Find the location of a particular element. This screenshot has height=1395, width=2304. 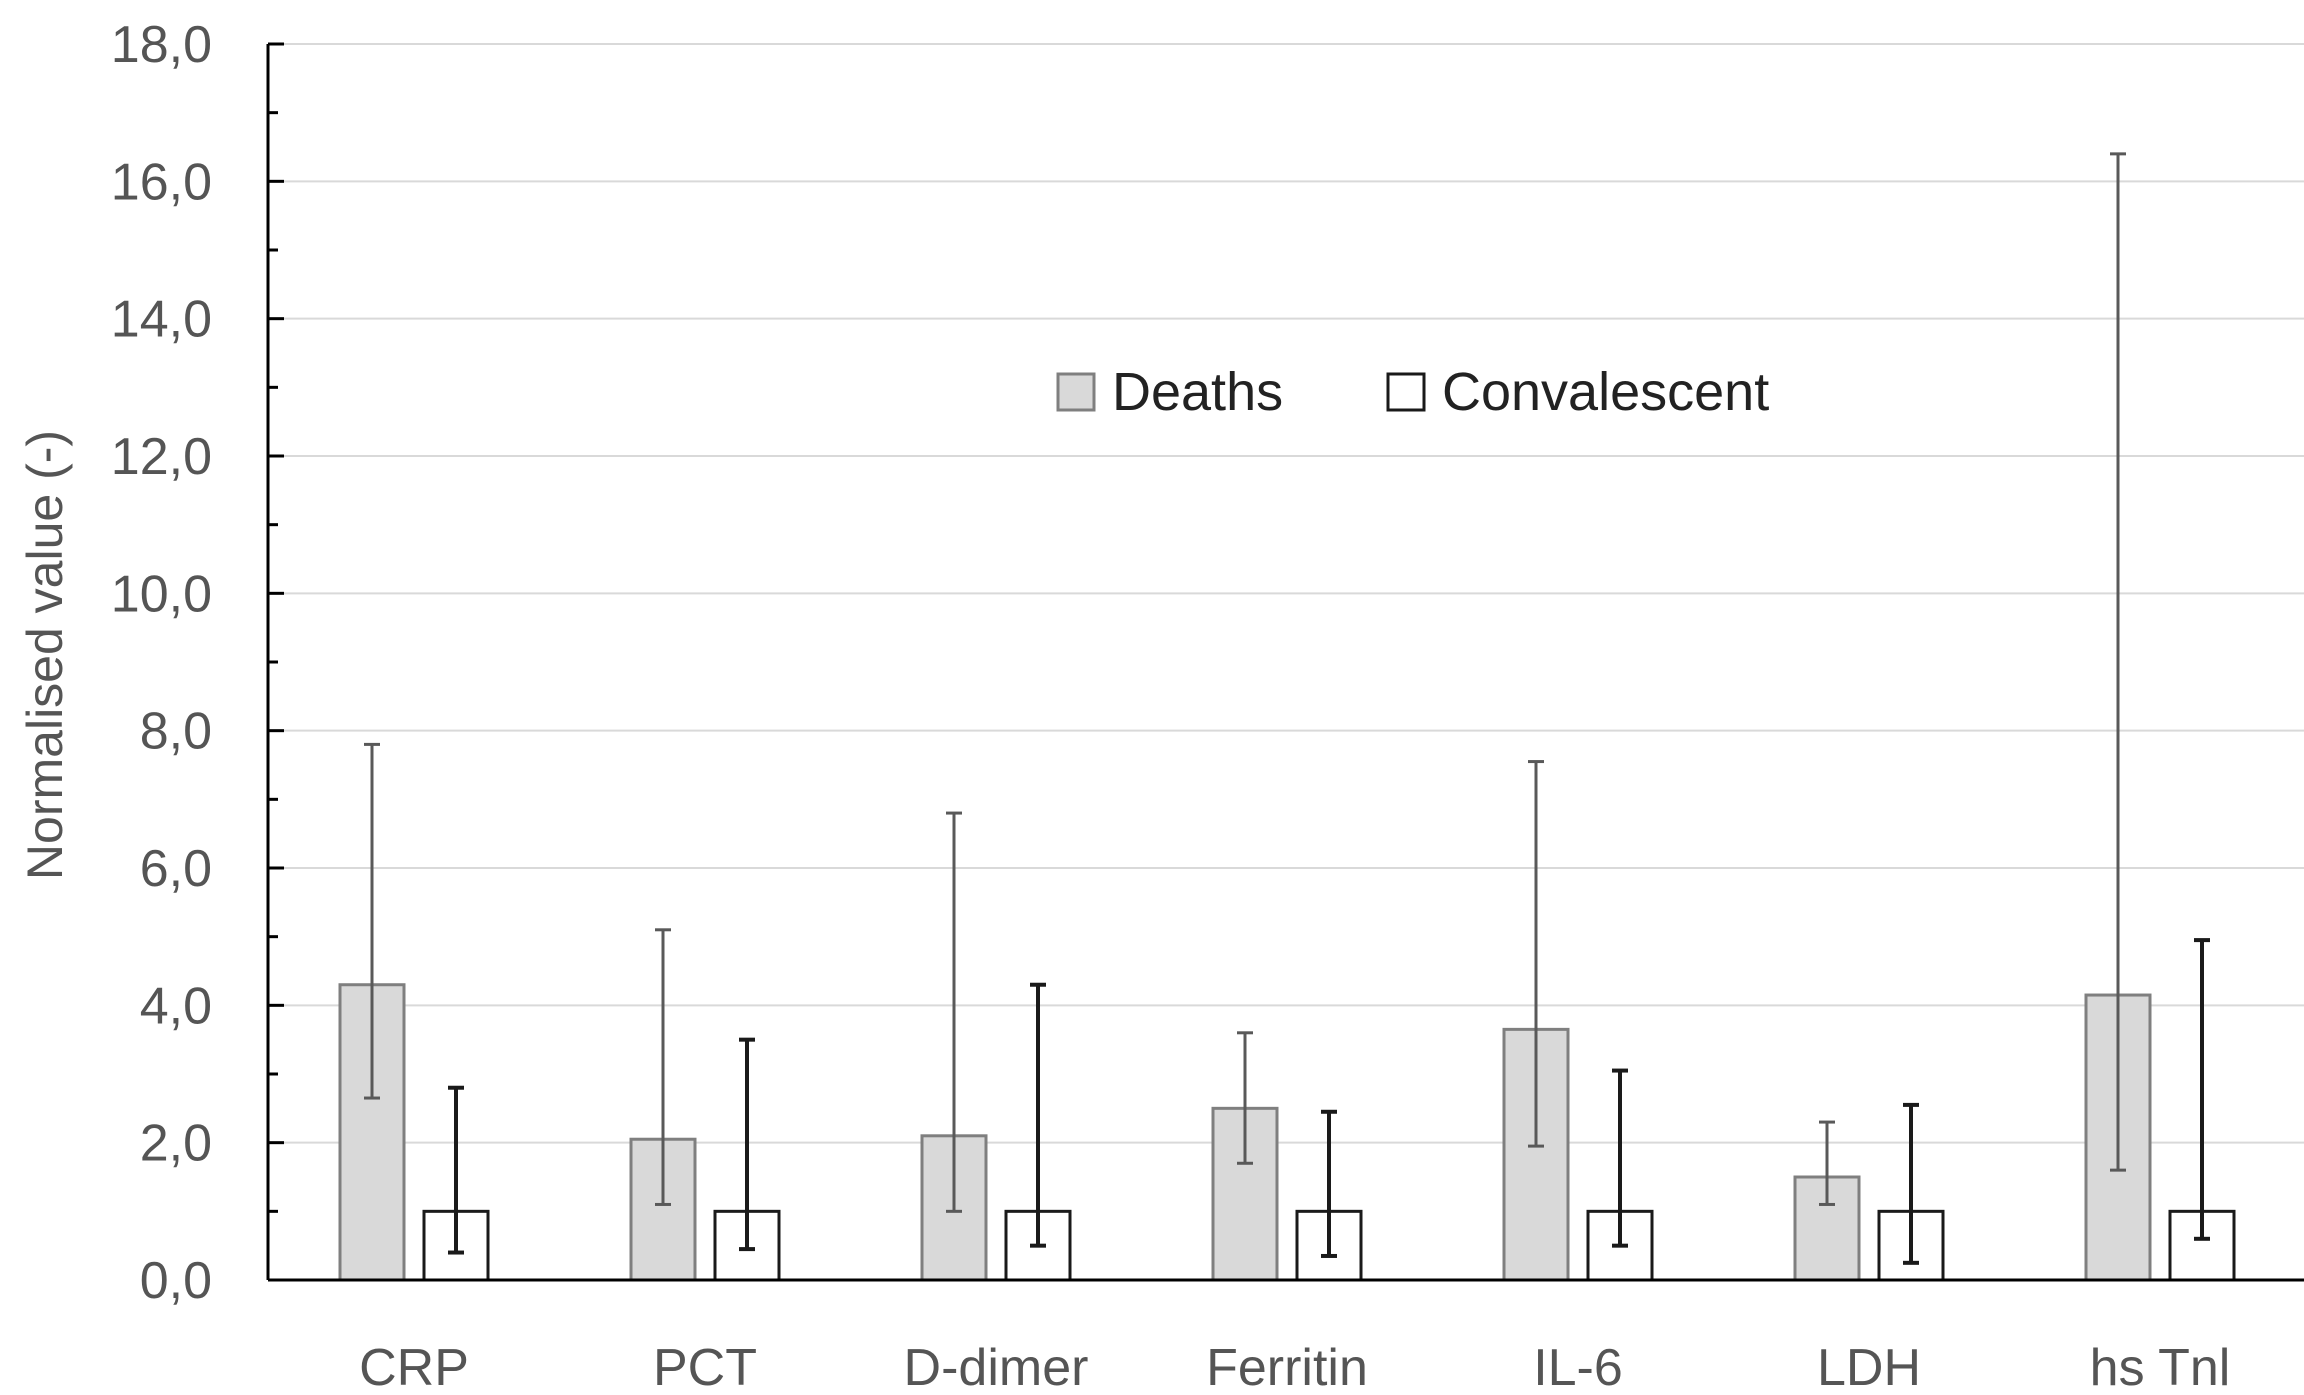

y-tick-labels: 0,0 2,0 4,0 6,0 8,0 10,0 12,0 14,0 16,0 18,0 is located at coordinates (161, 663).